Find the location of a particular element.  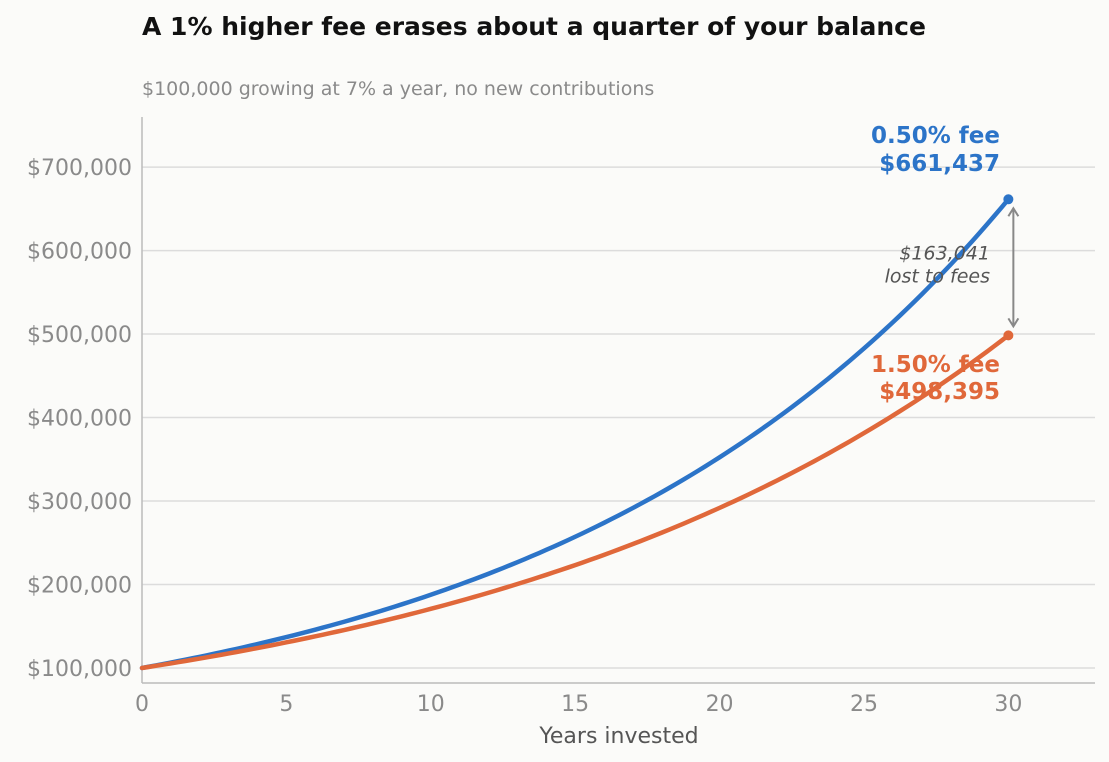

x-tick-label: 20 is located at coordinates (720, 704).